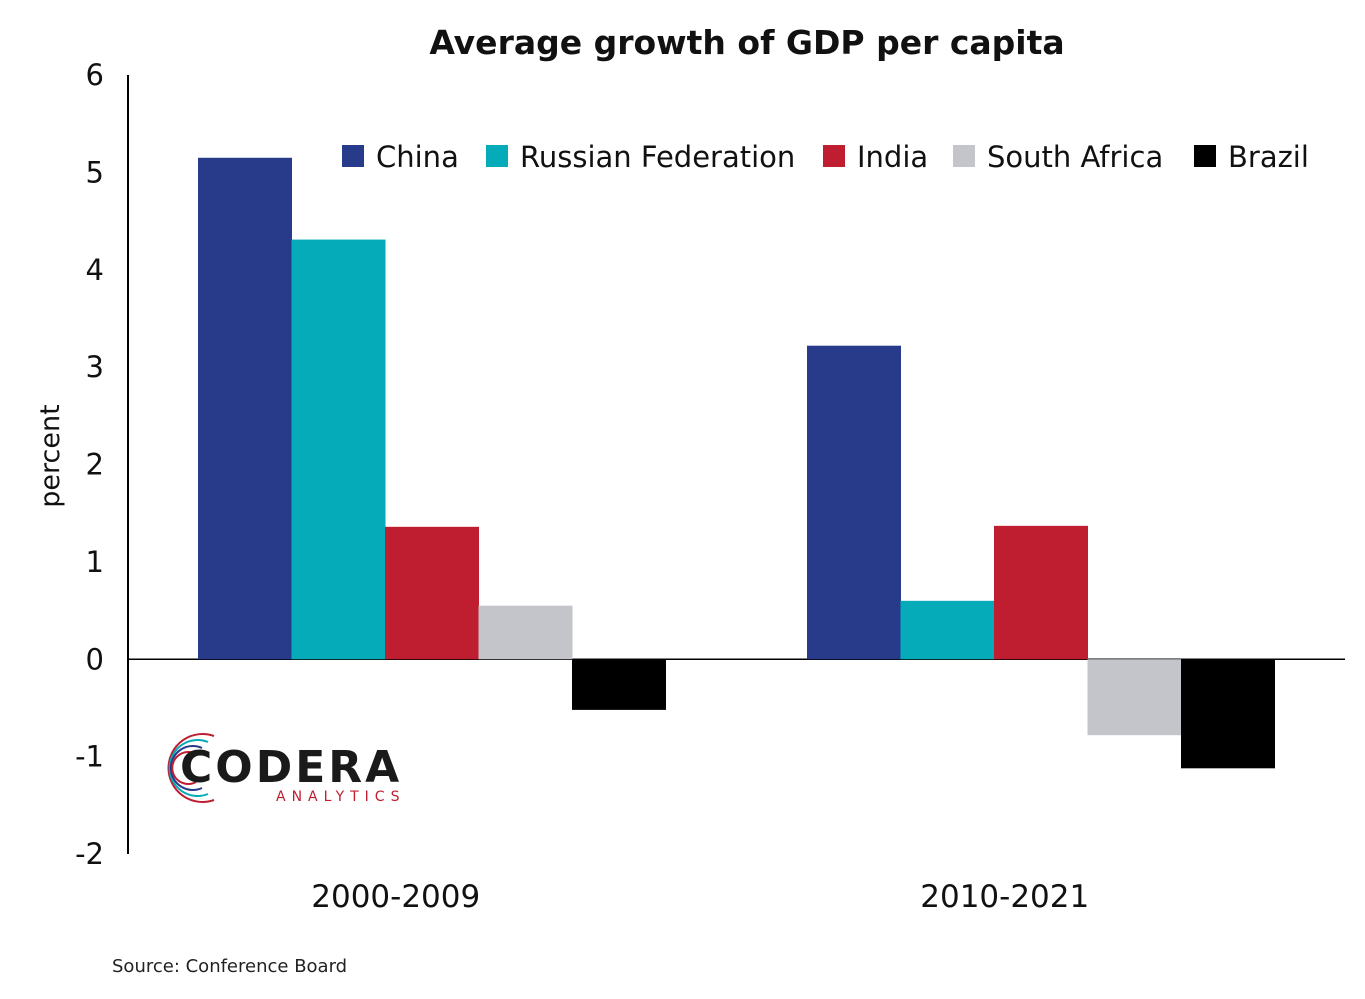  Describe the element at coordinates (89, 757) in the screenshot. I see `y-tick-label: -1` at that location.